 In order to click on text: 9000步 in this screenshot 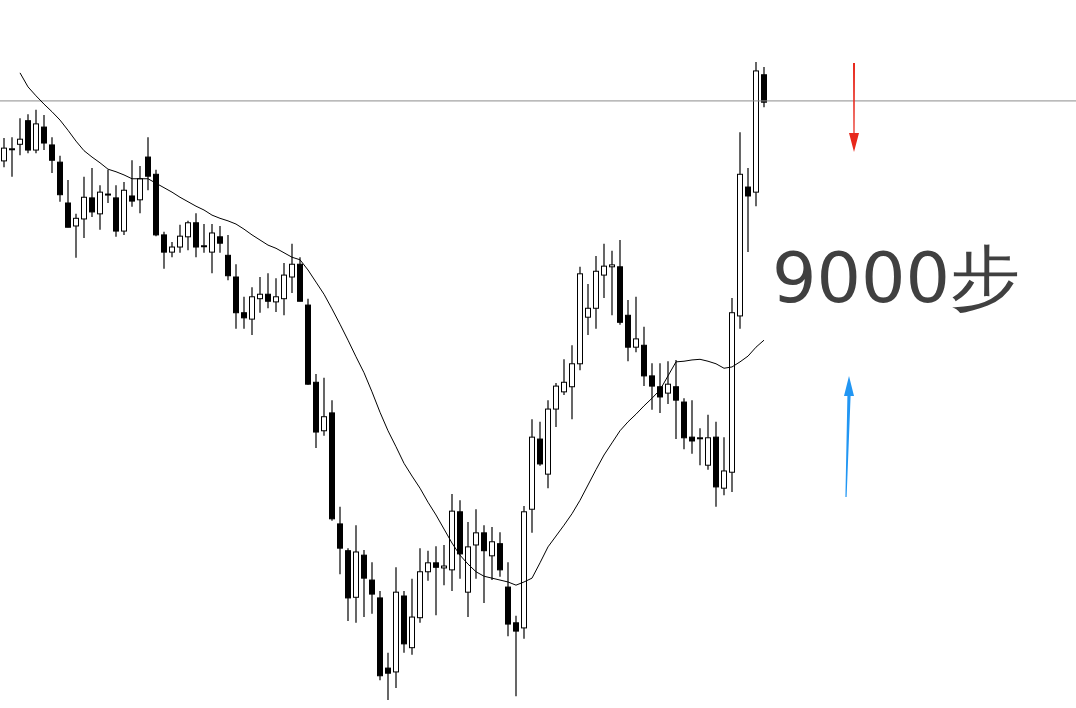, I will do `click(896, 278)`.